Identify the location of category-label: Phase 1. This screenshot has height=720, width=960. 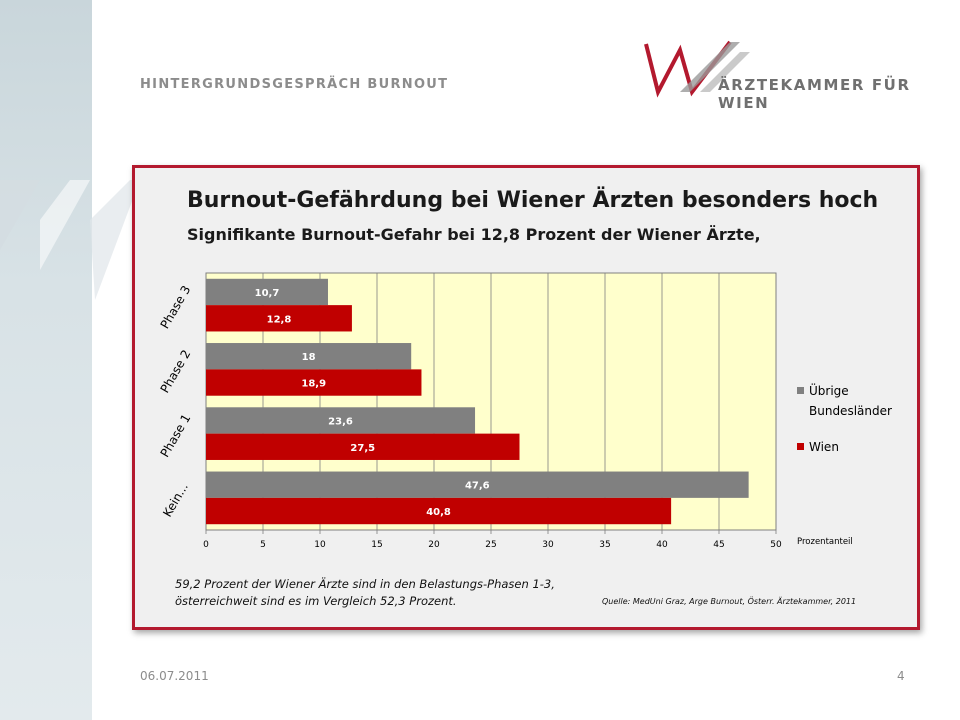
(176, 436).